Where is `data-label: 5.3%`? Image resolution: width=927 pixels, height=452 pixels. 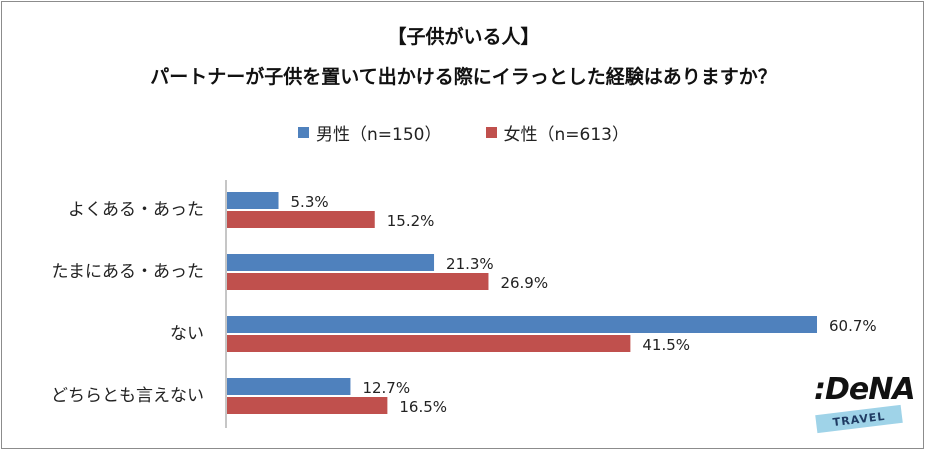
data-label: 5.3% is located at coordinates (310, 202).